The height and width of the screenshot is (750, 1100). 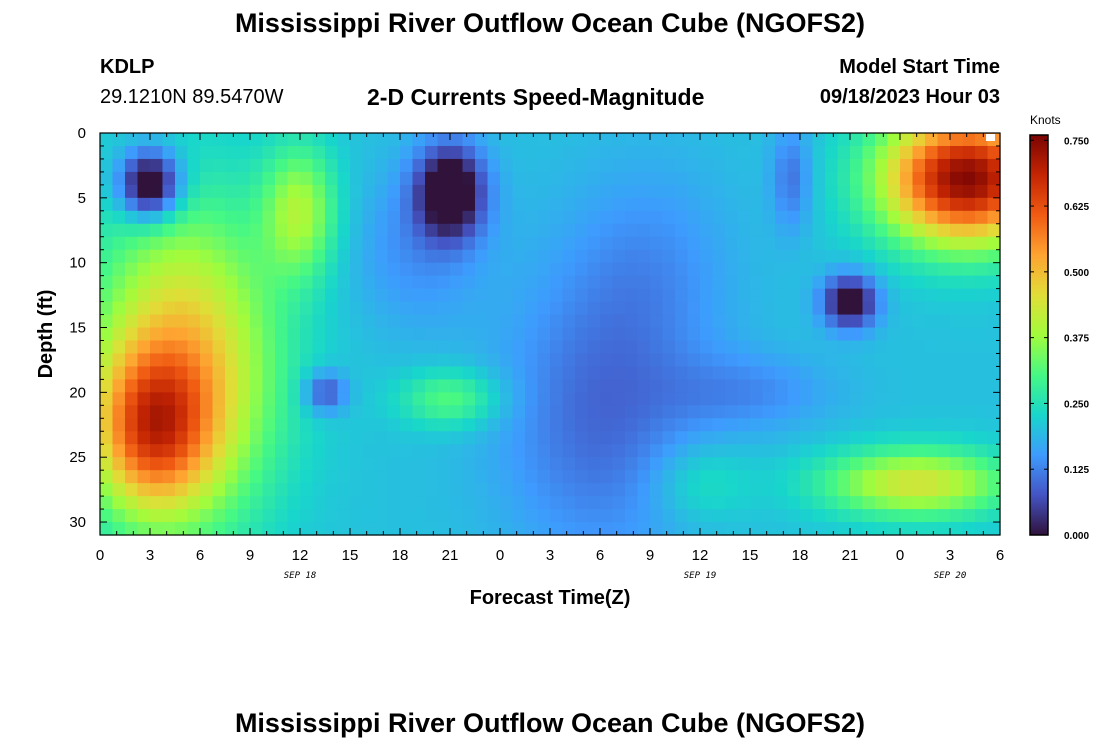 What do you see at coordinates (1076, 273) in the screenshot?
I see `colorbar-tick-label: 0.500` at bounding box center [1076, 273].